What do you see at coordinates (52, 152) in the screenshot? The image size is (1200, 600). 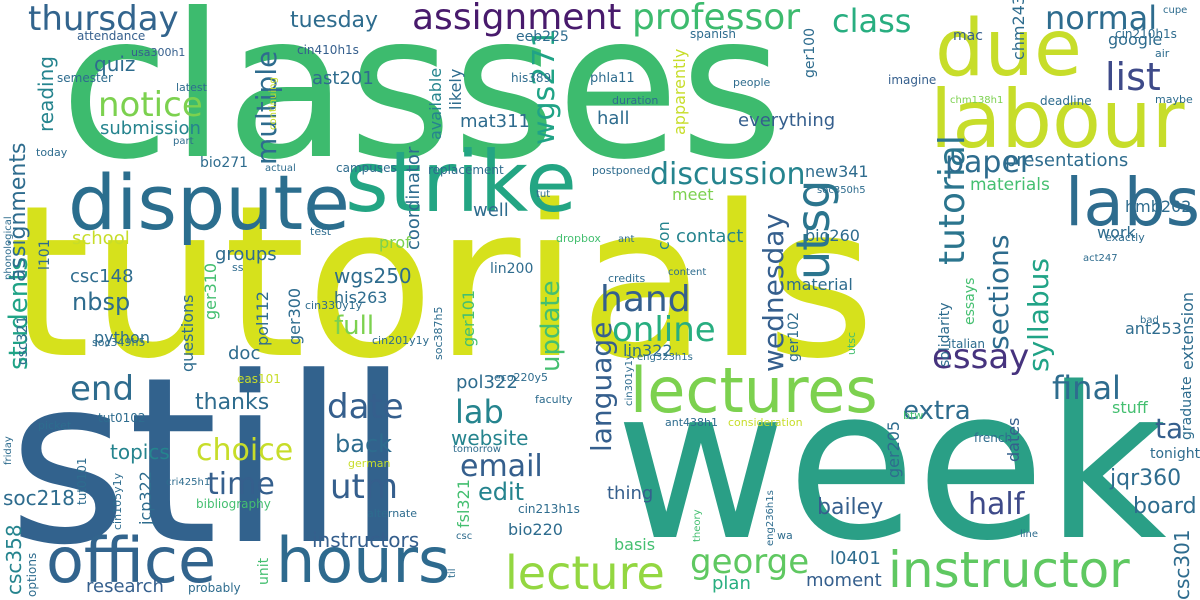 I see `word-today: today` at bounding box center [52, 152].